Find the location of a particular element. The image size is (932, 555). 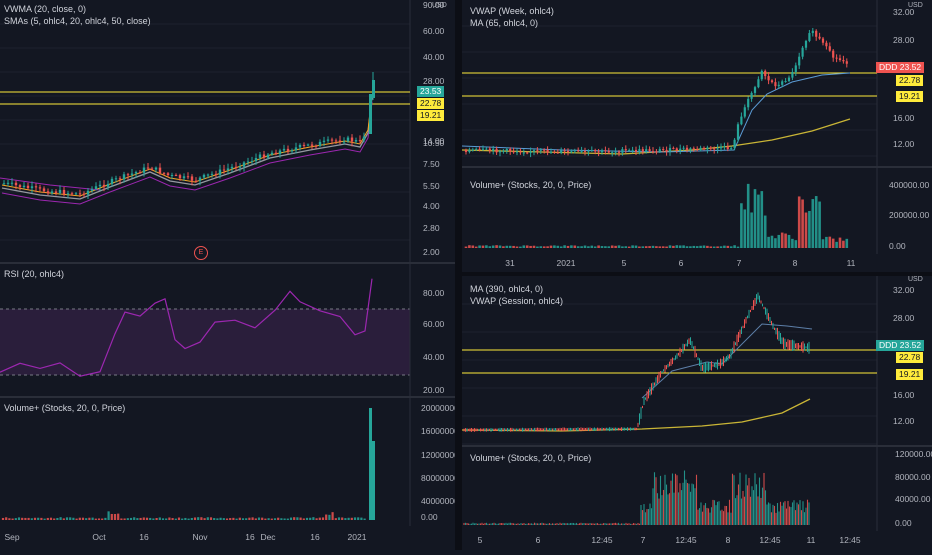

right-bottom-vwap-label: VWAP (Session, ohlc4) is located at coordinates (517, 301).